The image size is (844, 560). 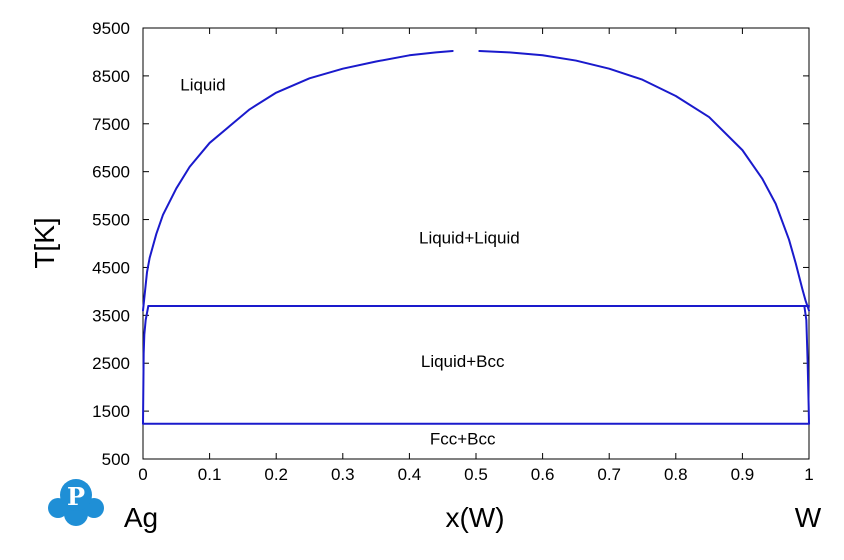 I want to click on logo-letter: P, so click(x=76, y=496).